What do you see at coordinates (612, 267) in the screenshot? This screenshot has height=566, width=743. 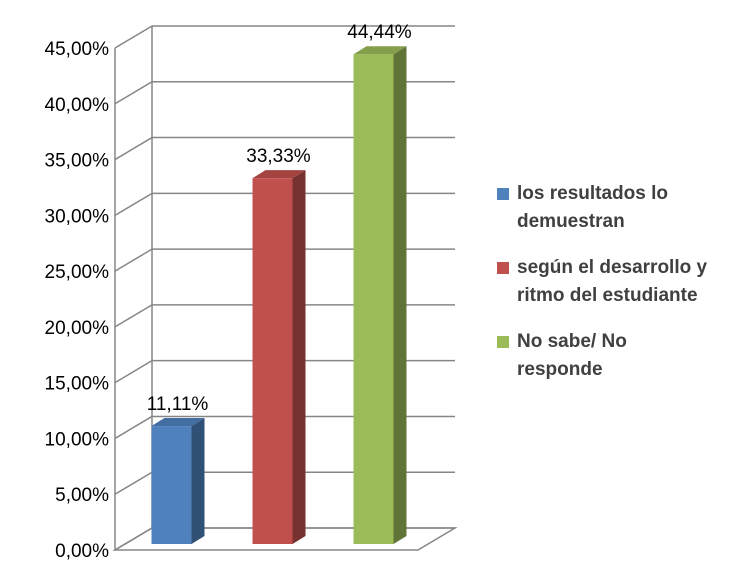 I see `legend-label-line: según el desarrollo y` at bounding box center [612, 267].